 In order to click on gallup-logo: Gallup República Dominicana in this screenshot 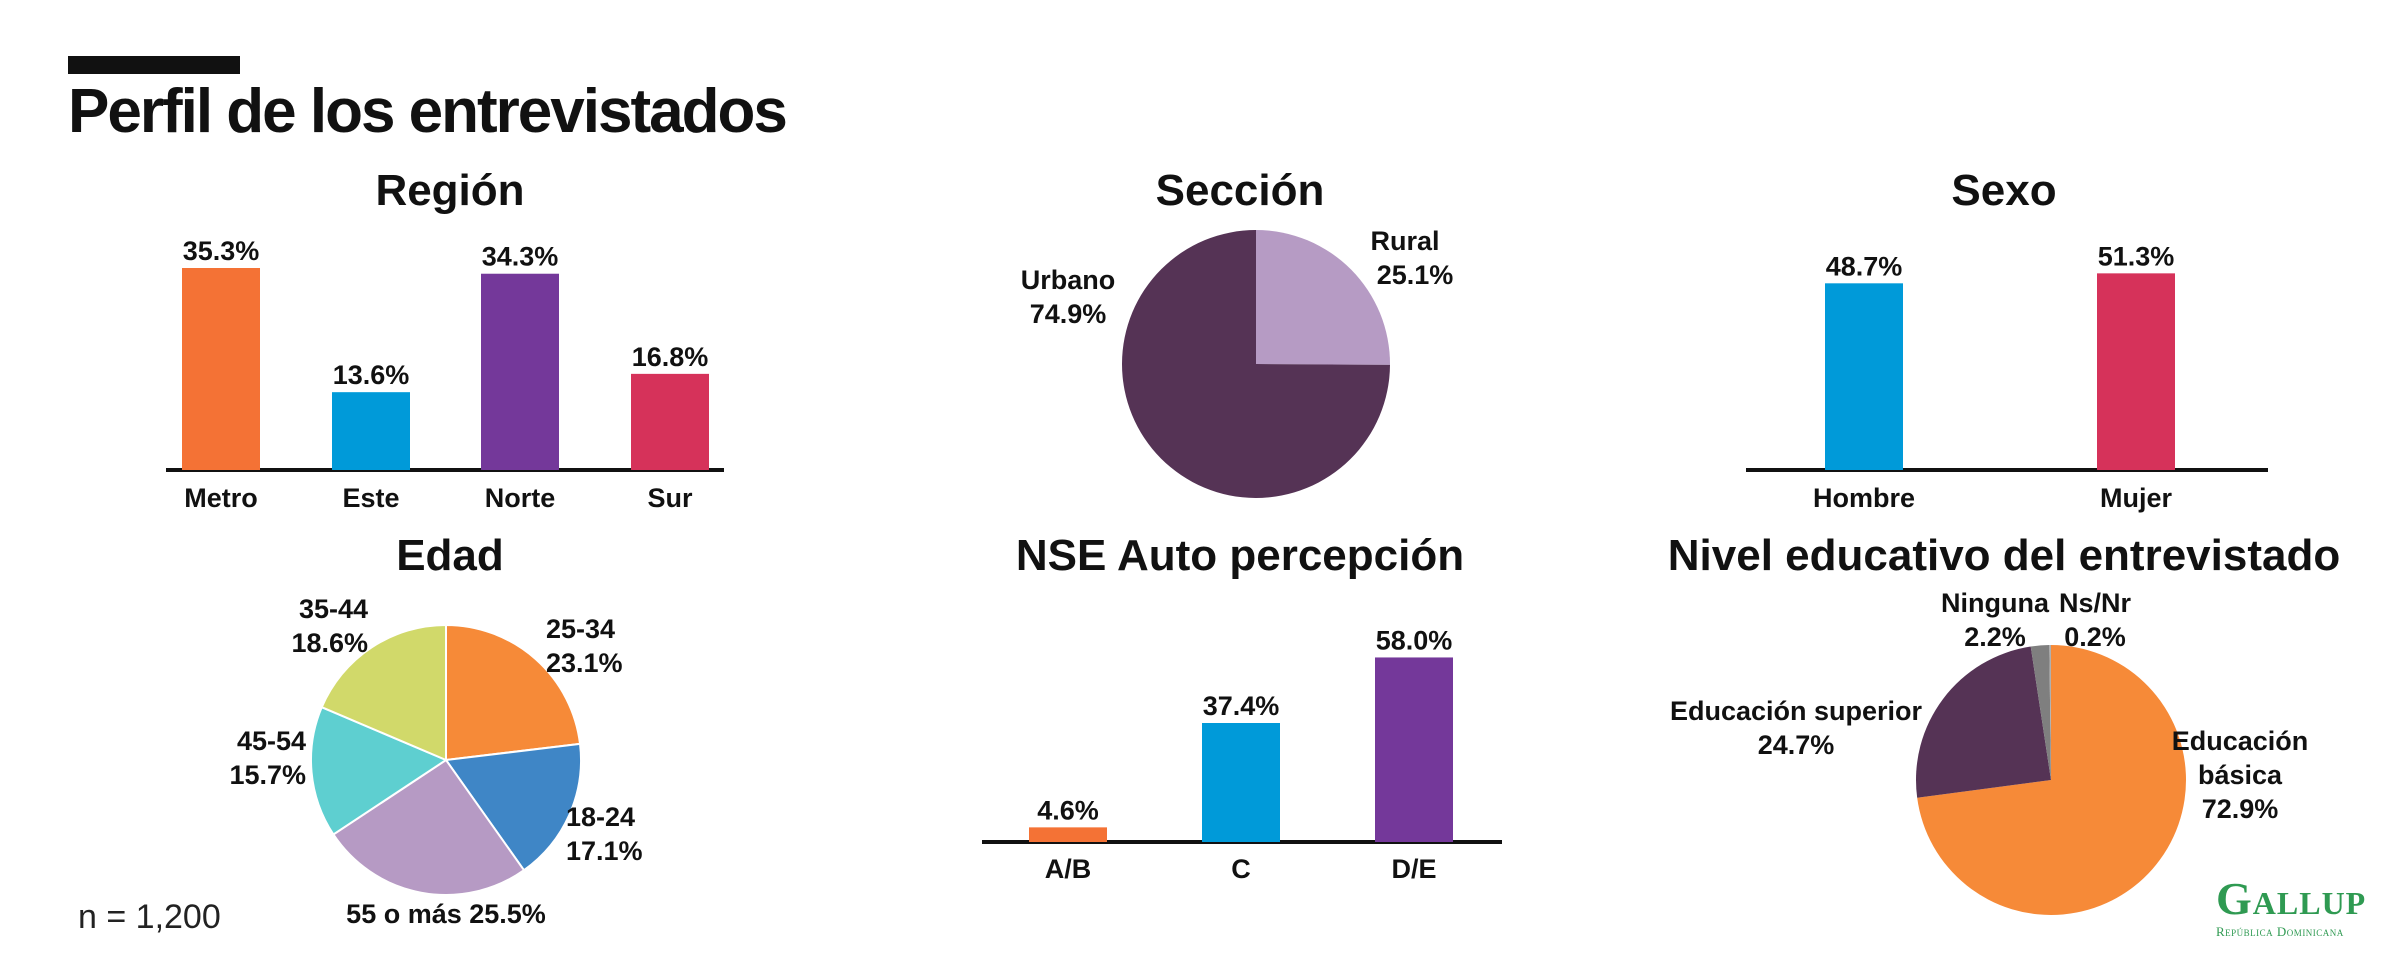, I will do `click(2296, 908)`.